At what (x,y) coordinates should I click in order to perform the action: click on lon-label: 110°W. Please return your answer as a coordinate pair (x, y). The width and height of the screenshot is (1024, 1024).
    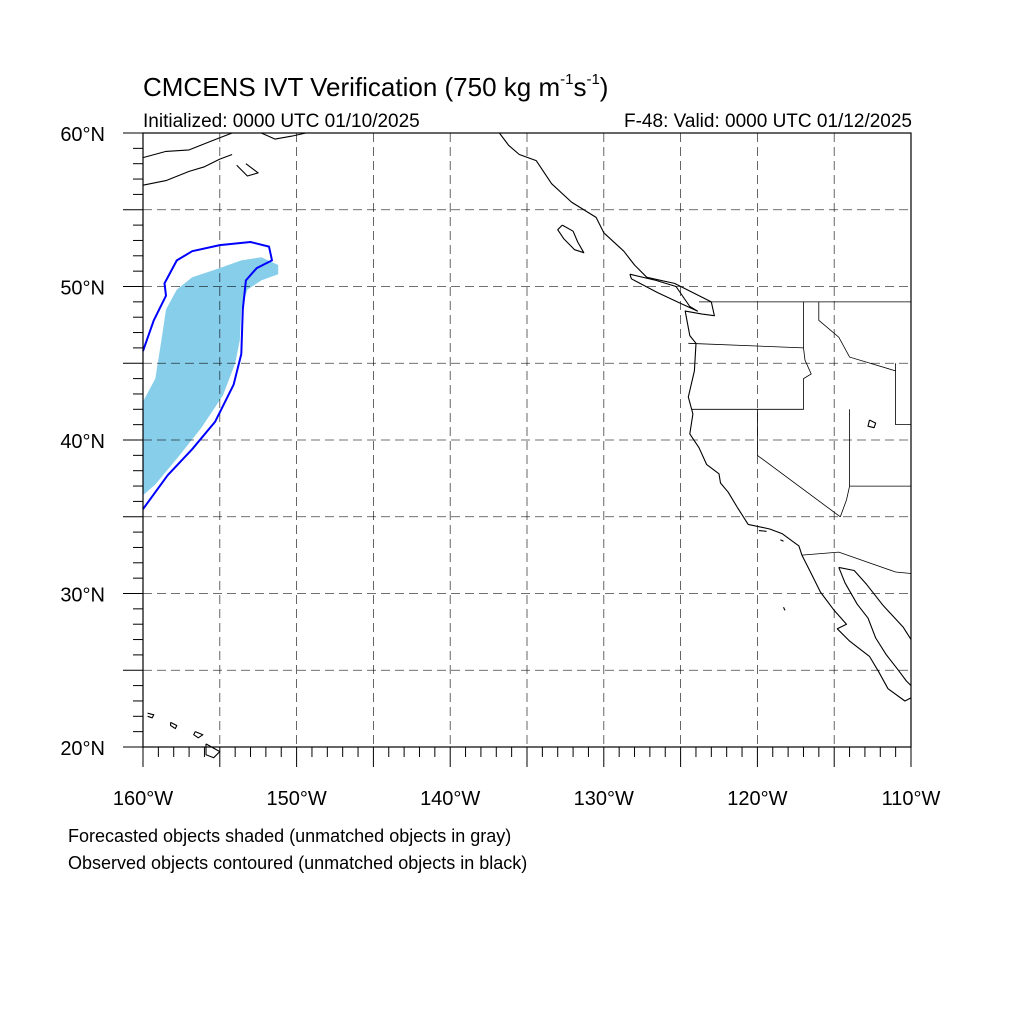
    Looking at the image, I should click on (911, 799).